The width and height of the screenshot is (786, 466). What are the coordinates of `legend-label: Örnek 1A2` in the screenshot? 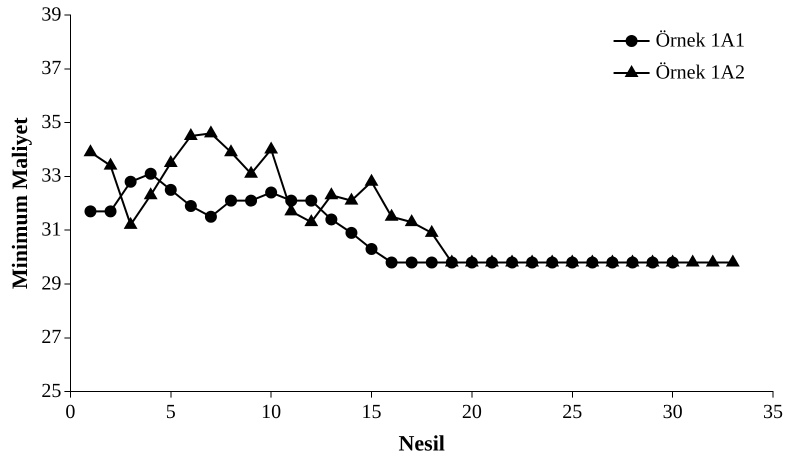 It's located at (701, 72).